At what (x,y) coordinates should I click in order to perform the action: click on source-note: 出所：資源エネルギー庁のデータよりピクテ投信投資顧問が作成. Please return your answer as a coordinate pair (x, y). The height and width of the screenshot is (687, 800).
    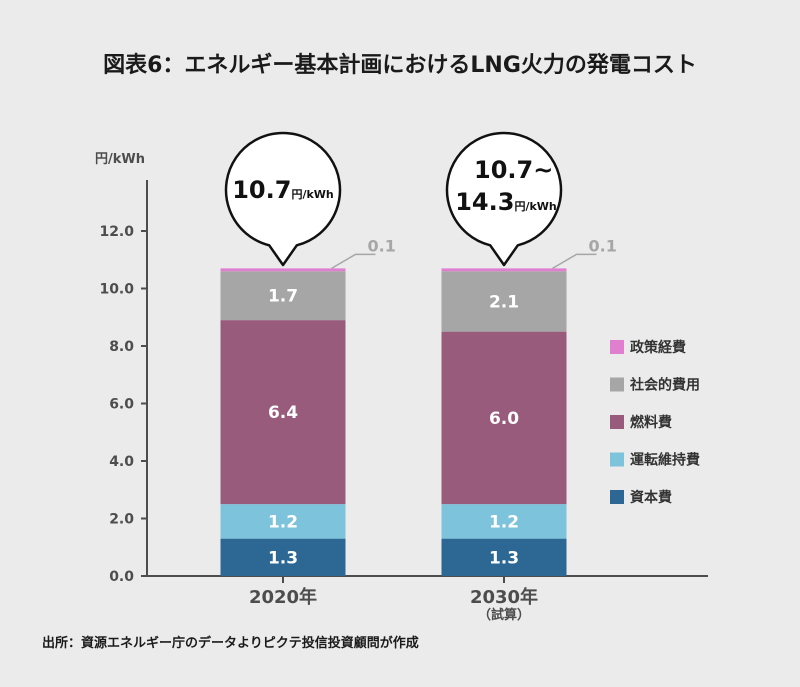
    Looking at the image, I should click on (230, 643).